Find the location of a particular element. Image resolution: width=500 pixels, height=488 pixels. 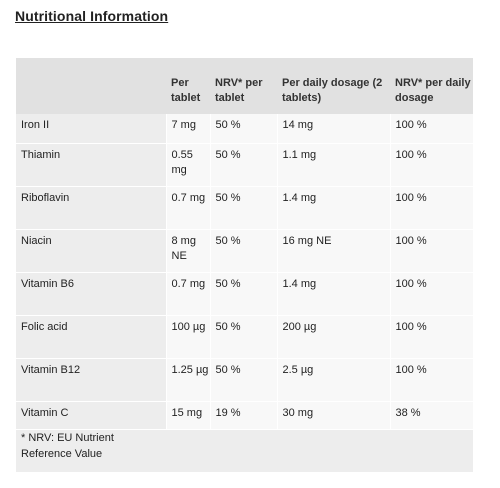

per-tablet-value: 7 mg is located at coordinates (187, 129).